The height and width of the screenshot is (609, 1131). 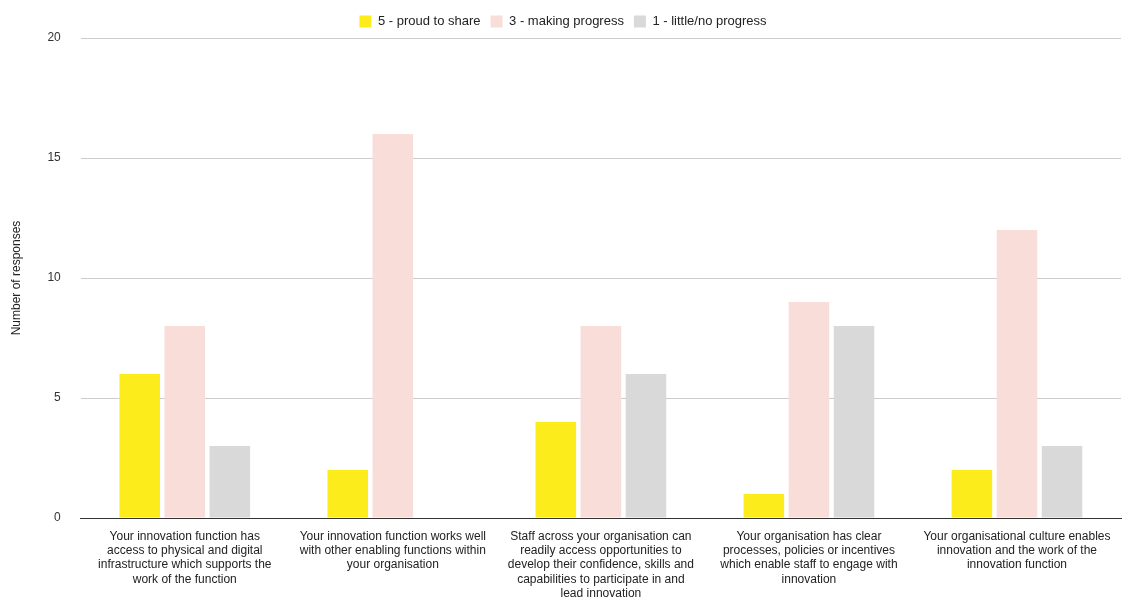 I want to click on legend-label: 1 - little/no progress, so click(x=710, y=21).